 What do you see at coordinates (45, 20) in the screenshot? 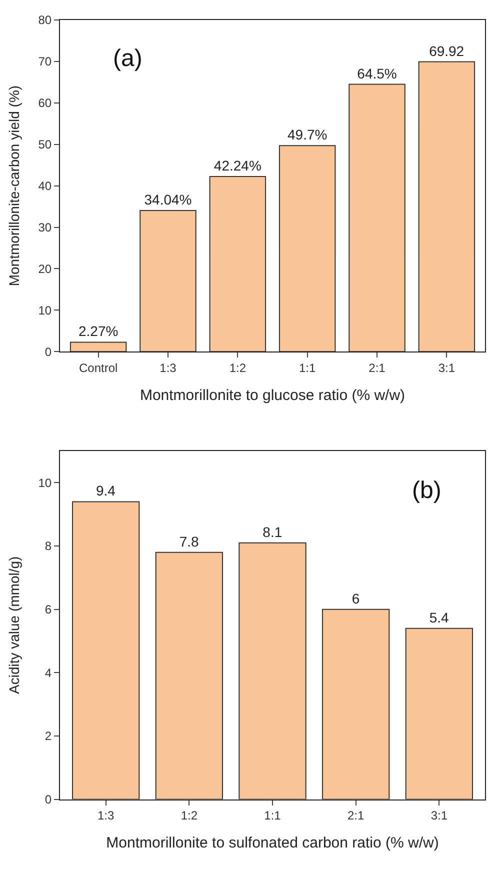
I see `y-tick-label: 80` at bounding box center [45, 20].